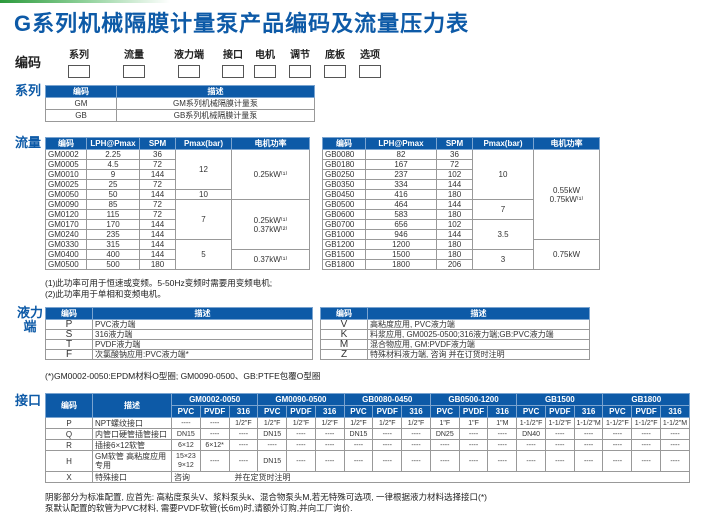 This screenshot has height=518, width=710. What do you see at coordinates (203, 219) in the screenshot?
I see `pmax-cell: 7` at bounding box center [203, 219].